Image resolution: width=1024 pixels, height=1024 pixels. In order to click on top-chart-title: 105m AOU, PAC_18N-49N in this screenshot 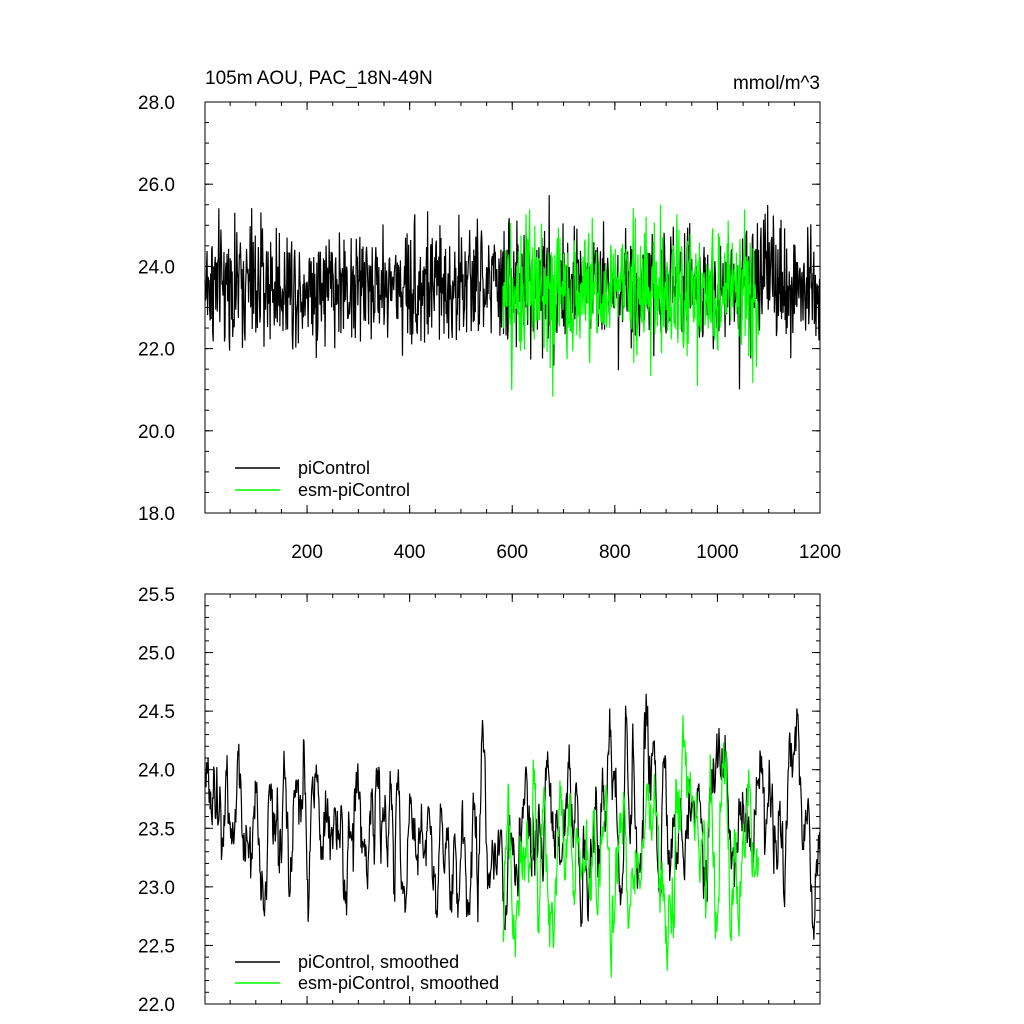, I will do `click(319, 78)`.